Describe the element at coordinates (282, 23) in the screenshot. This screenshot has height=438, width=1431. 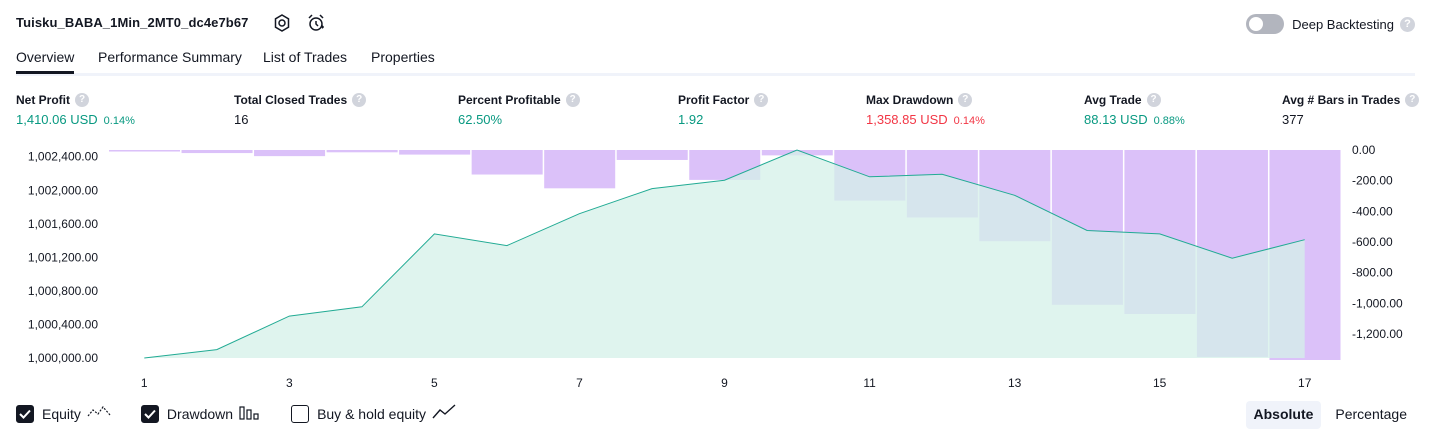
I see `settings-icon` at that location.